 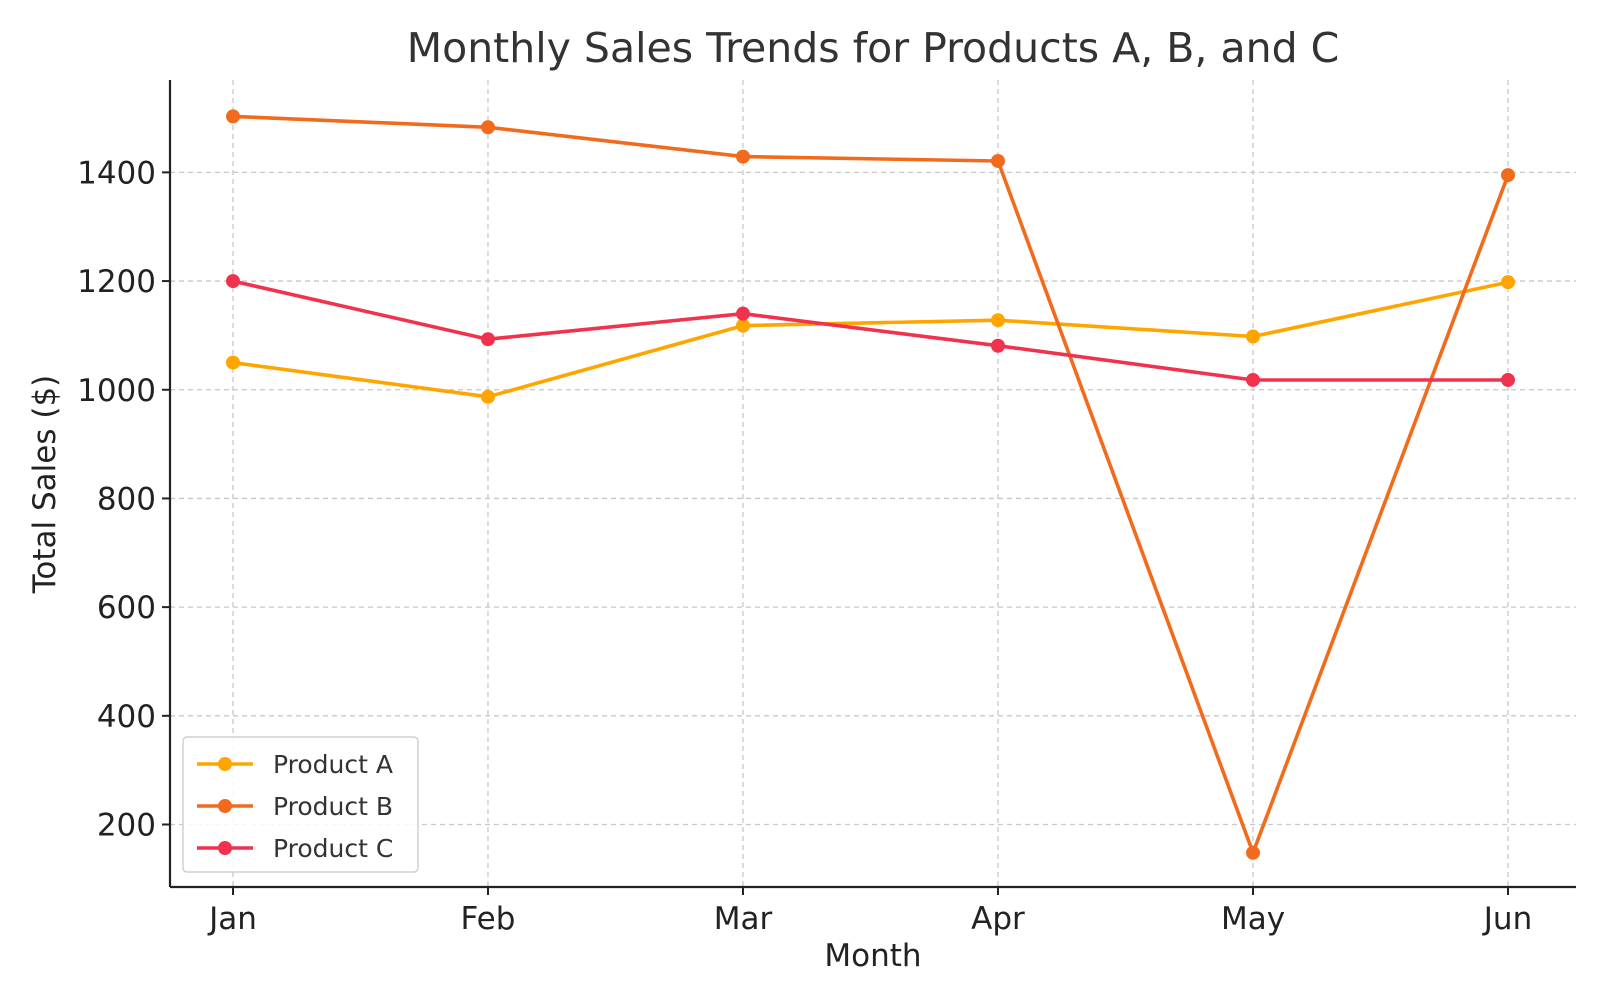 I want to click on x-tick-label: Feb, so click(x=488, y=919).